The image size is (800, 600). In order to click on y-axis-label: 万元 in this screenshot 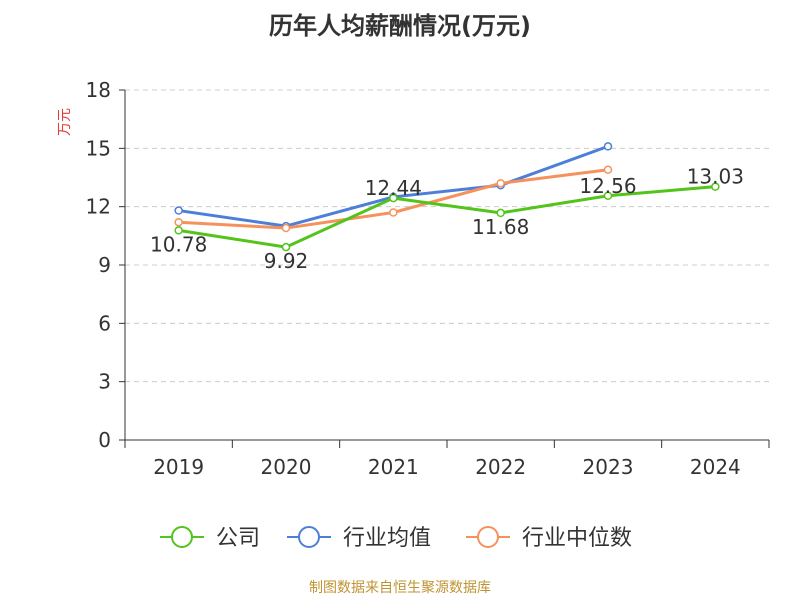, I will do `click(65, 122)`.